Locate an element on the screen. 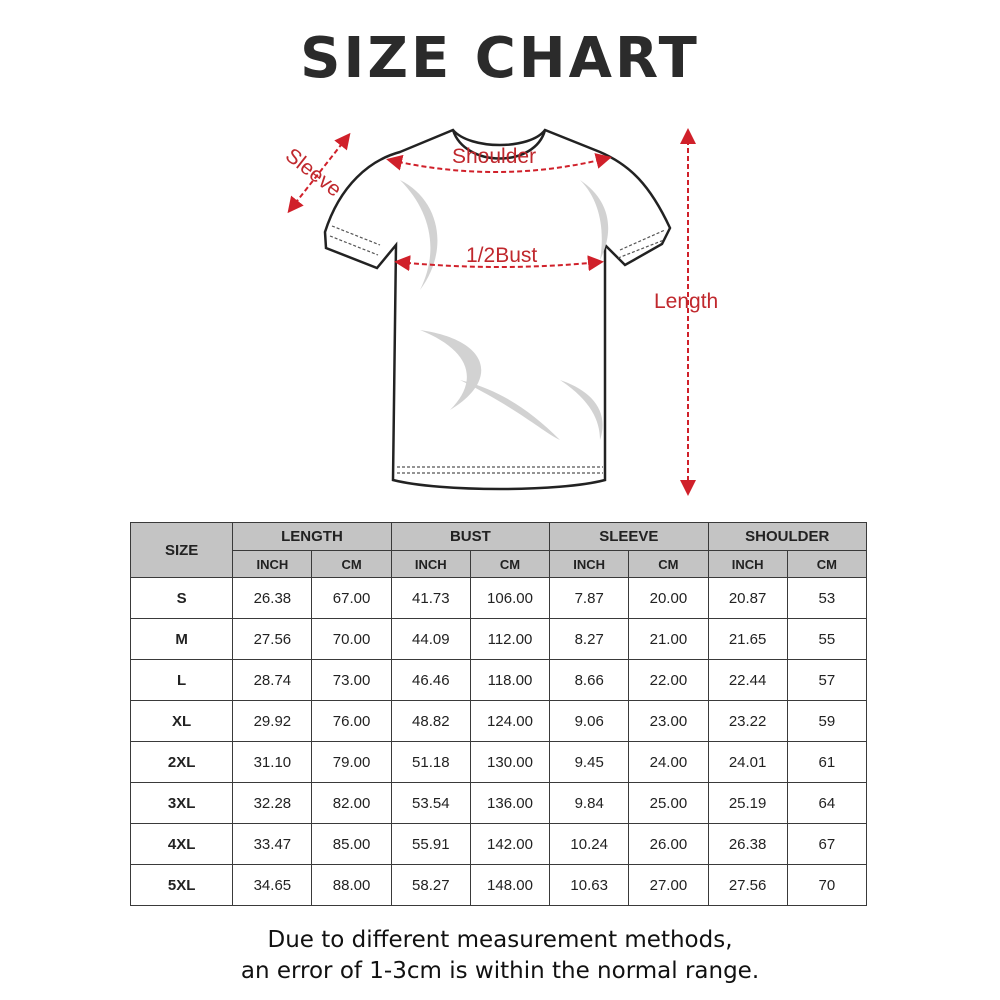 This screenshot has width=1000, height=1000. size-cell: 2XL is located at coordinates (181, 762).